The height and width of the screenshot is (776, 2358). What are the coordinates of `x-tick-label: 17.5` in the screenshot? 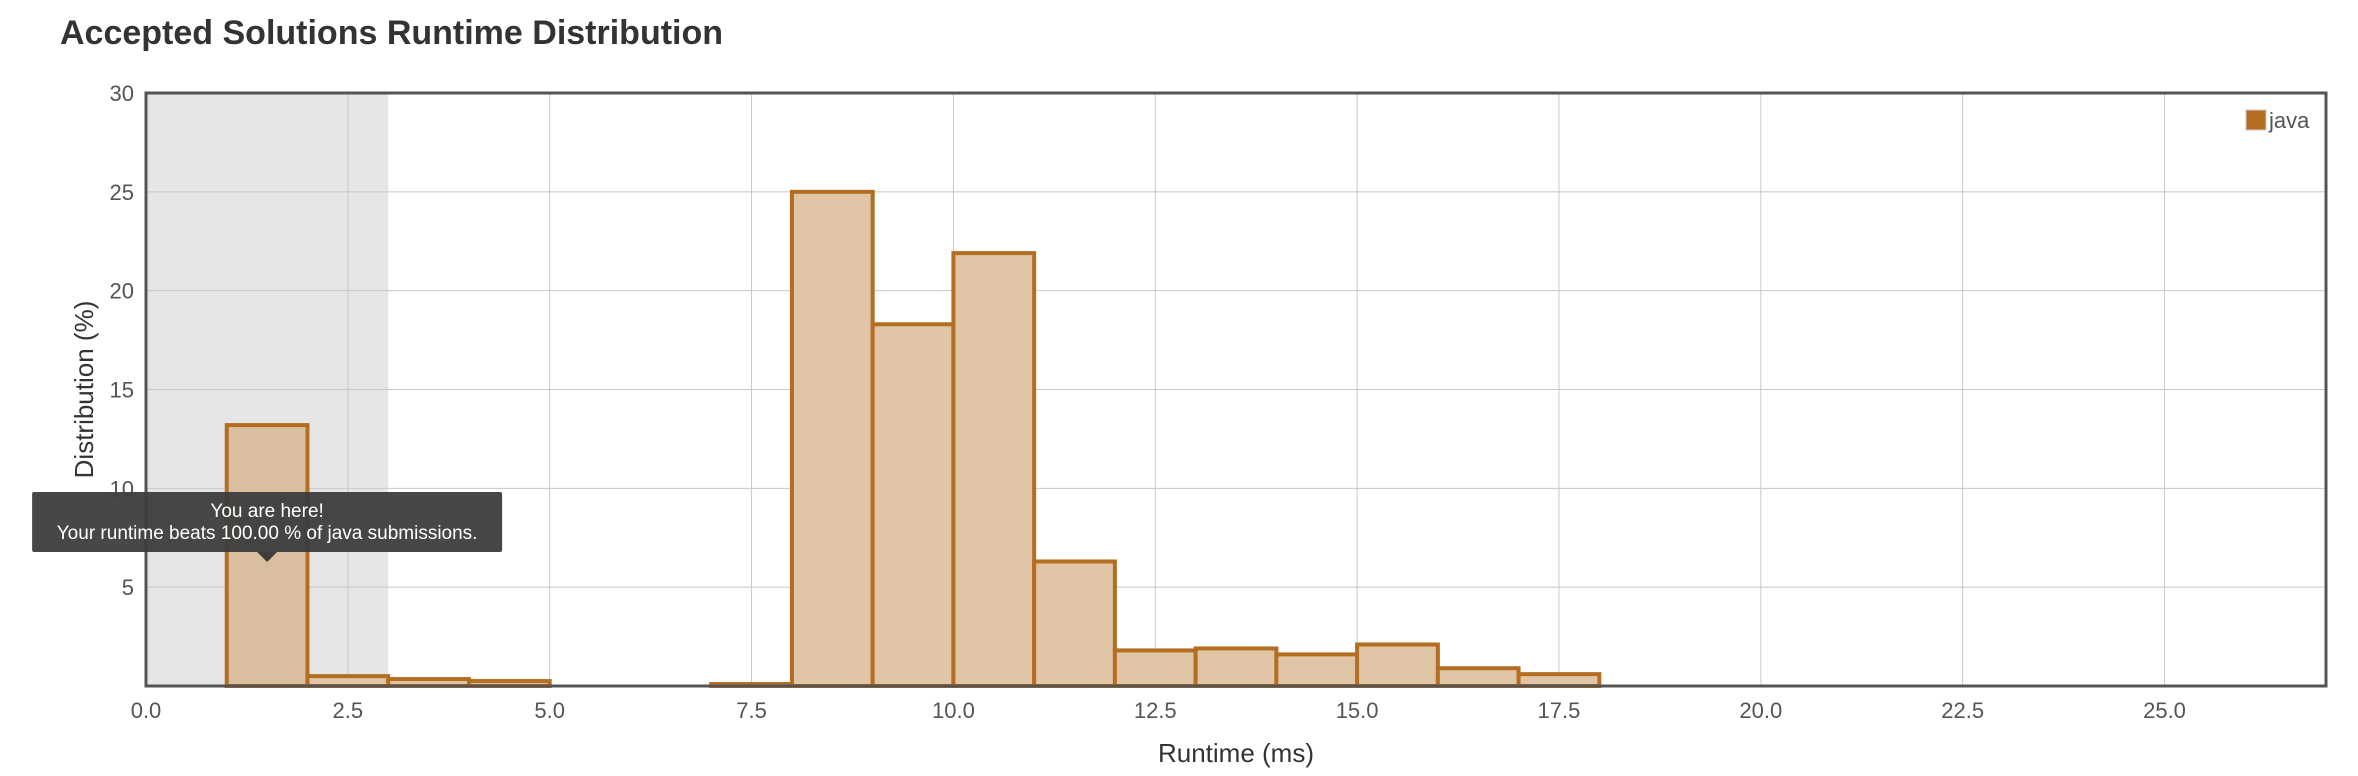 It's located at (1559, 710).